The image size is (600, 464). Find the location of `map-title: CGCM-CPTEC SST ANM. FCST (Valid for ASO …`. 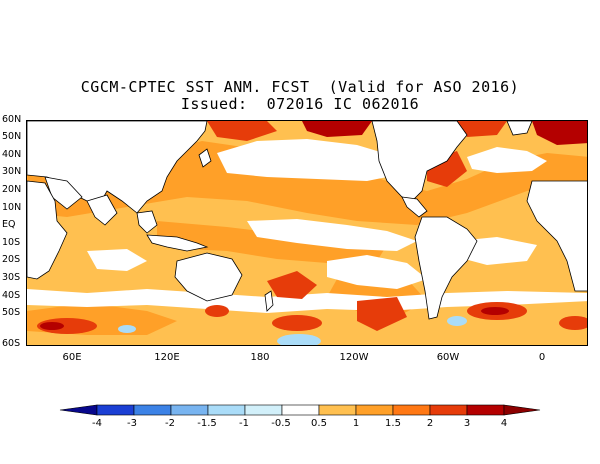

map-title: CGCM-CPTEC SST ANM. FCST (Valid for ASO … is located at coordinates (300, 87).